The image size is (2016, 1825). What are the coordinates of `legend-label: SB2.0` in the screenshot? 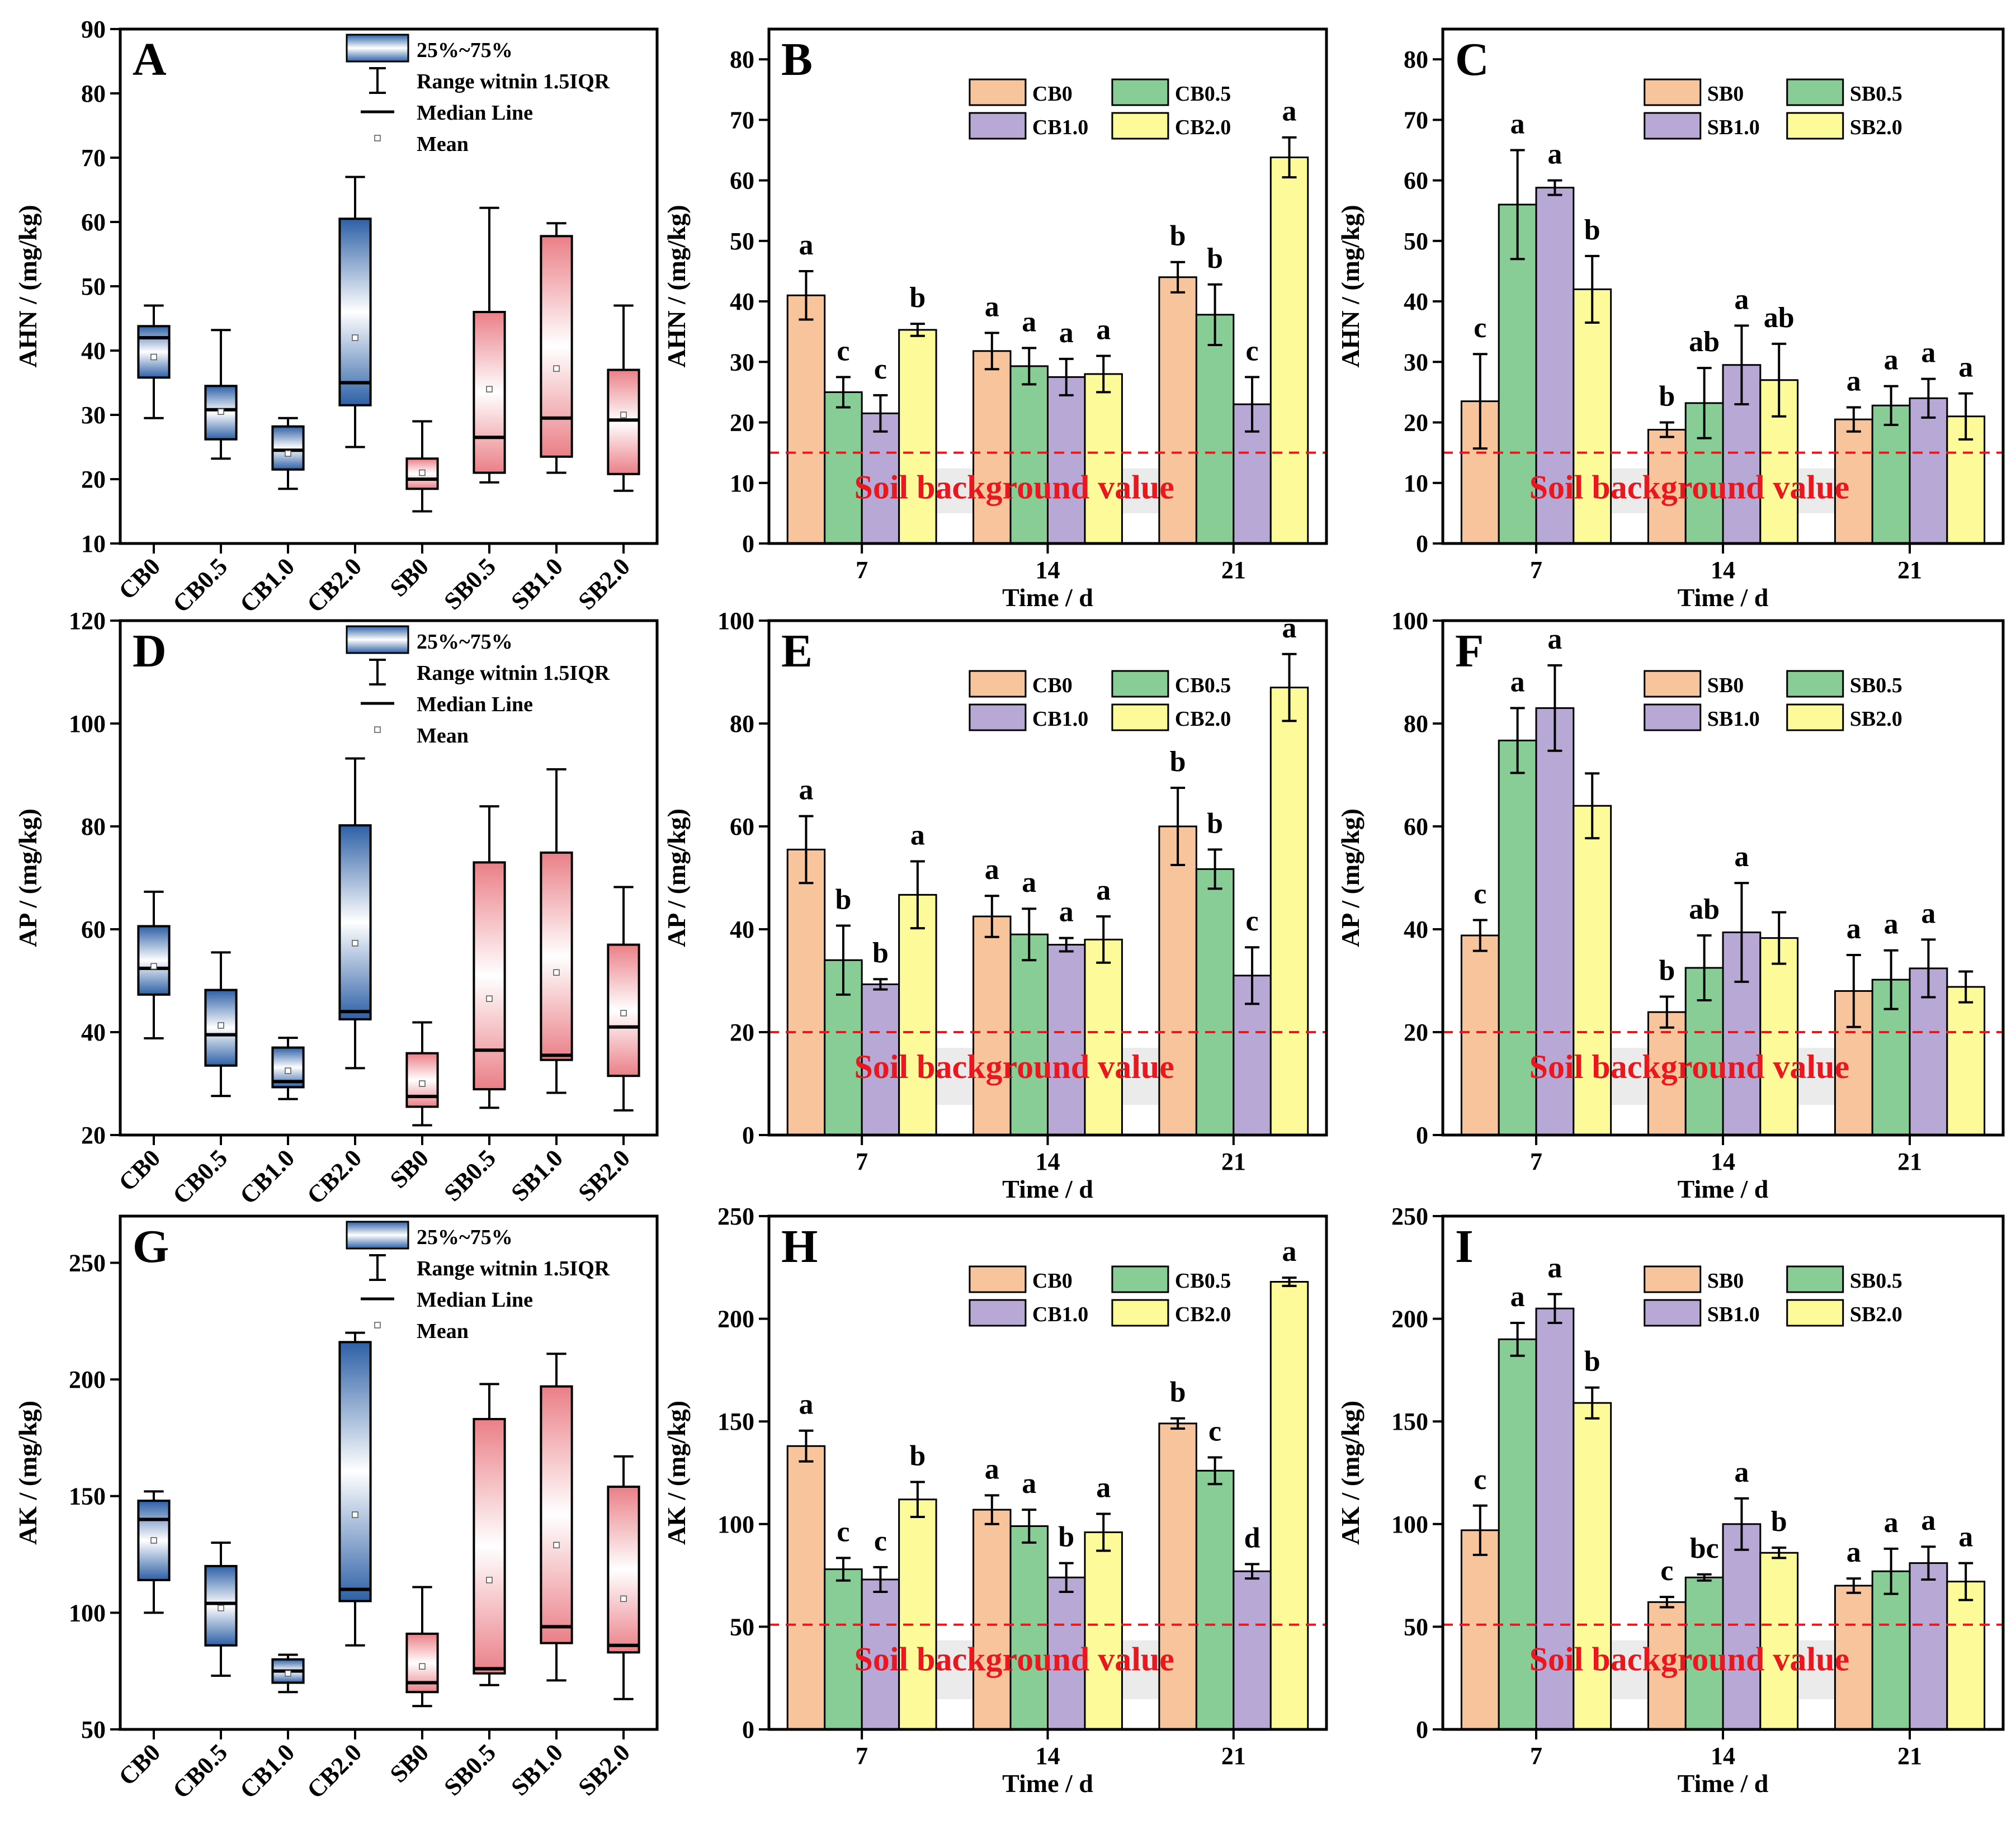 It's located at (1876, 127).